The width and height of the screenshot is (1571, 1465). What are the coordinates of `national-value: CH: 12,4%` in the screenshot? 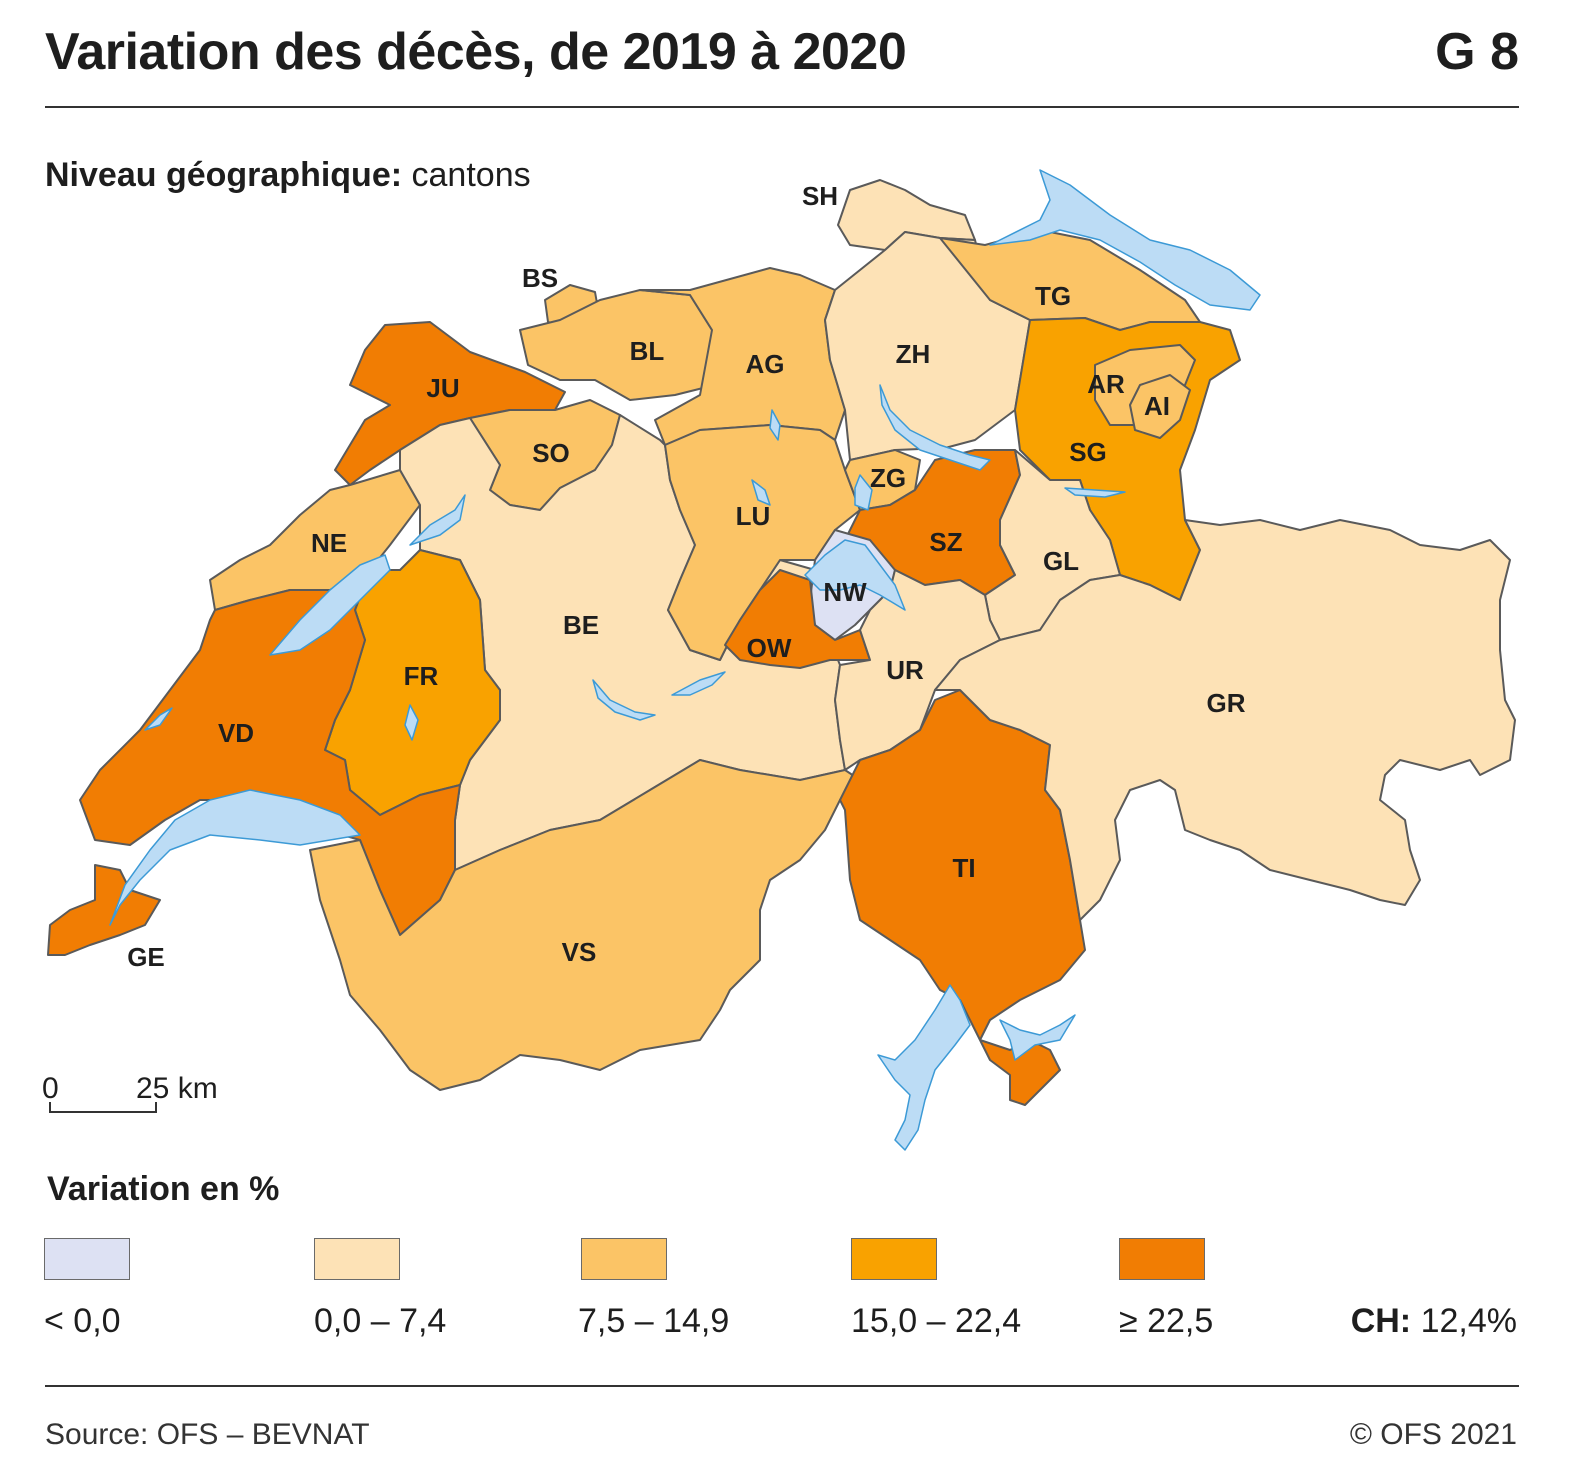 It's located at (1434, 1321).